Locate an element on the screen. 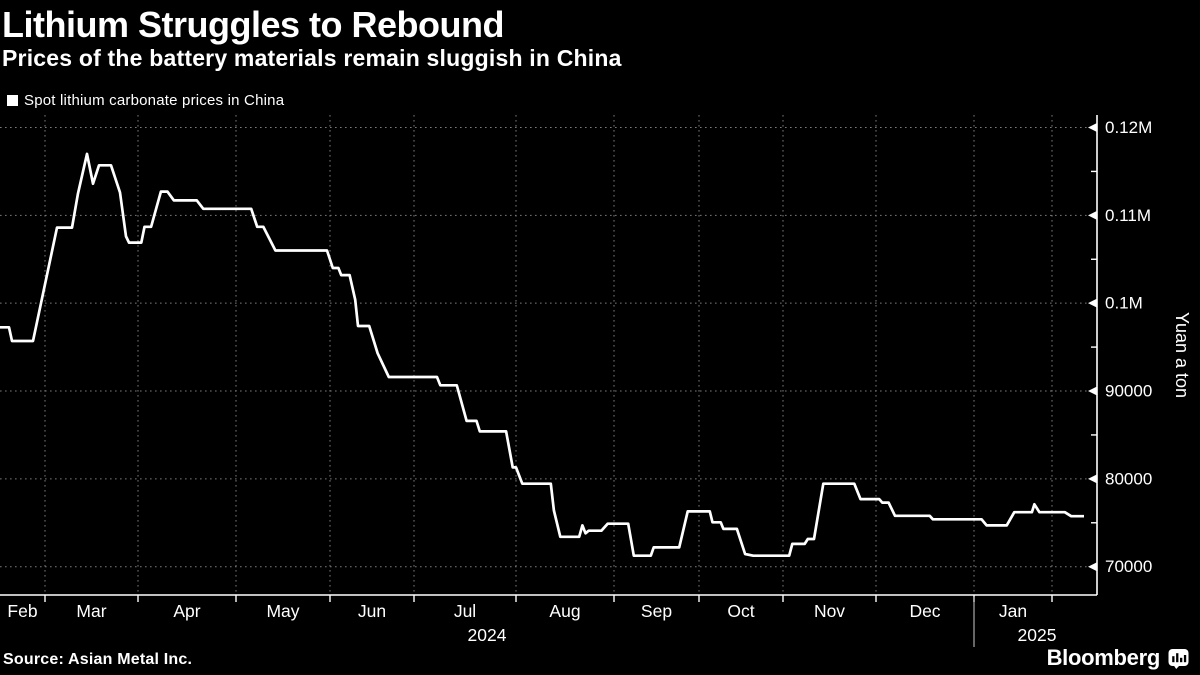 Image resolution: width=1200 pixels, height=675 pixels. legend-label: Spot lithium carbonate prices in China is located at coordinates (154, 100).